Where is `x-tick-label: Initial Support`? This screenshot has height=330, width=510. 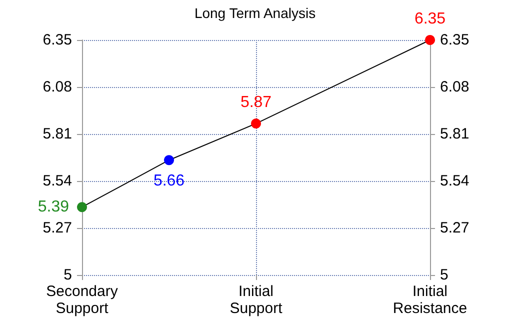
x-tick-label: Initial Support is located at coordinates (257, 300).